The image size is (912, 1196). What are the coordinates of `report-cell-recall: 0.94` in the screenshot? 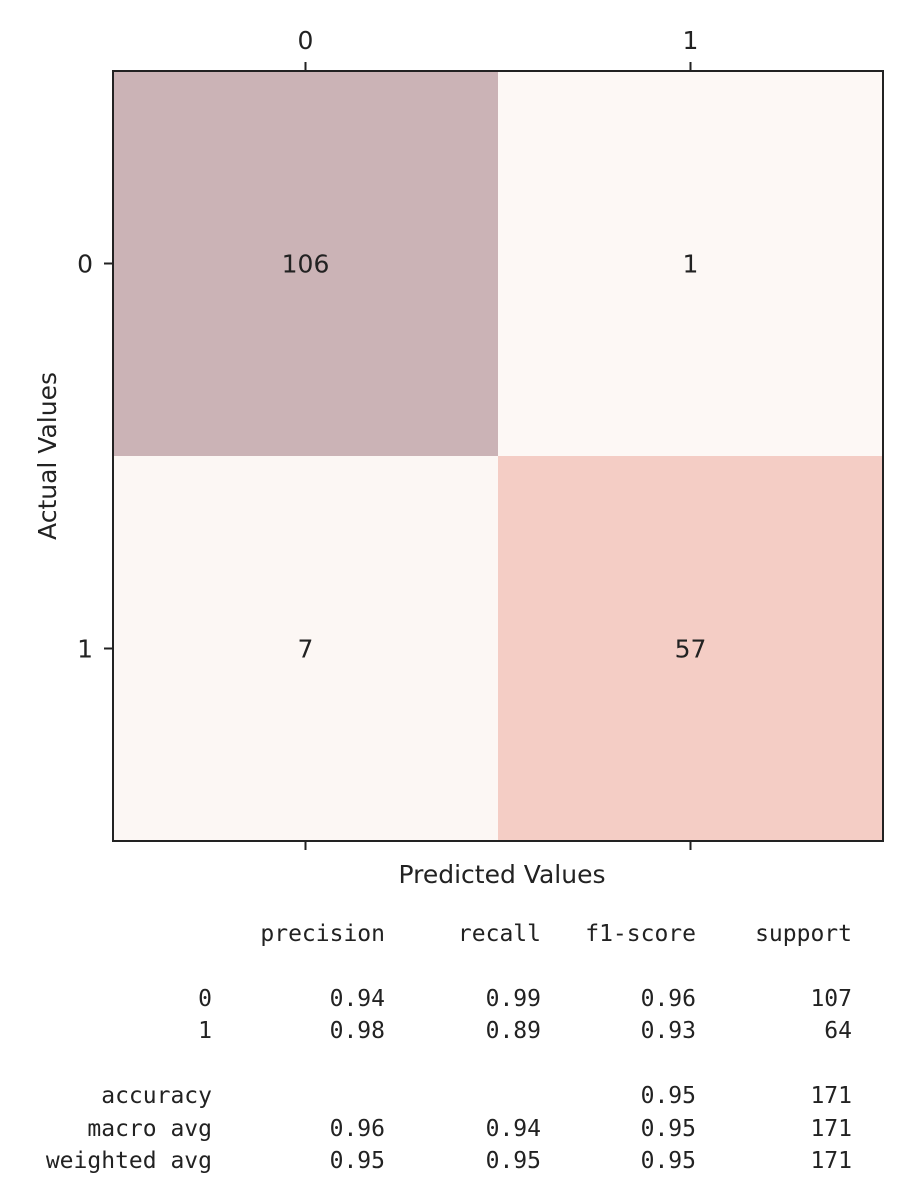 It's located at (513, 1129).